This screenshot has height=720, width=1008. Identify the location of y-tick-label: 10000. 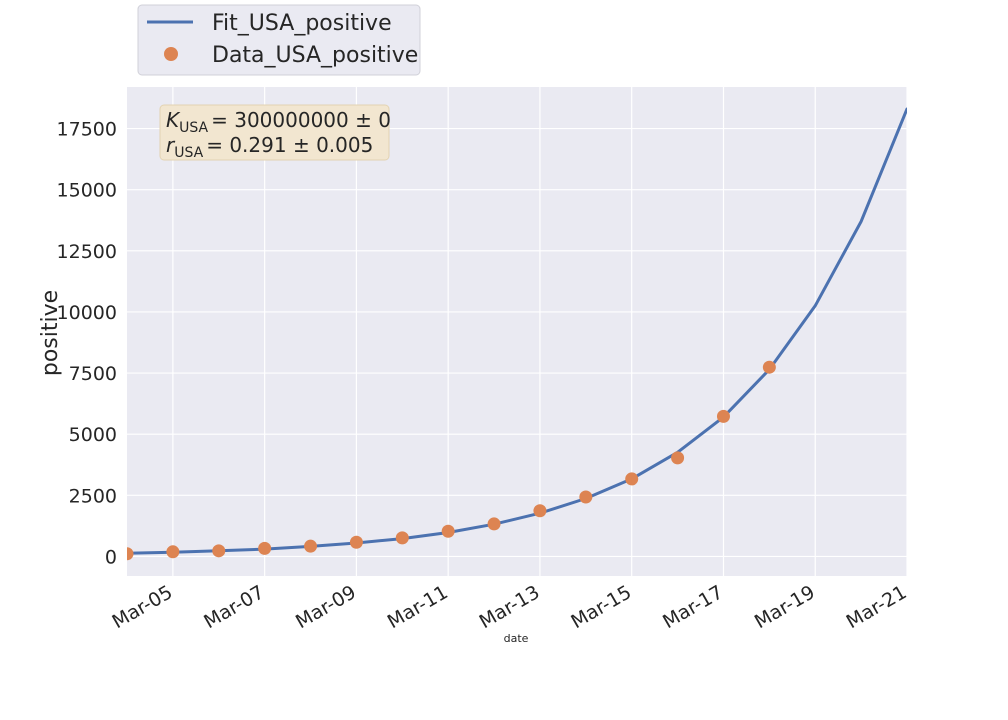
(87, 313).